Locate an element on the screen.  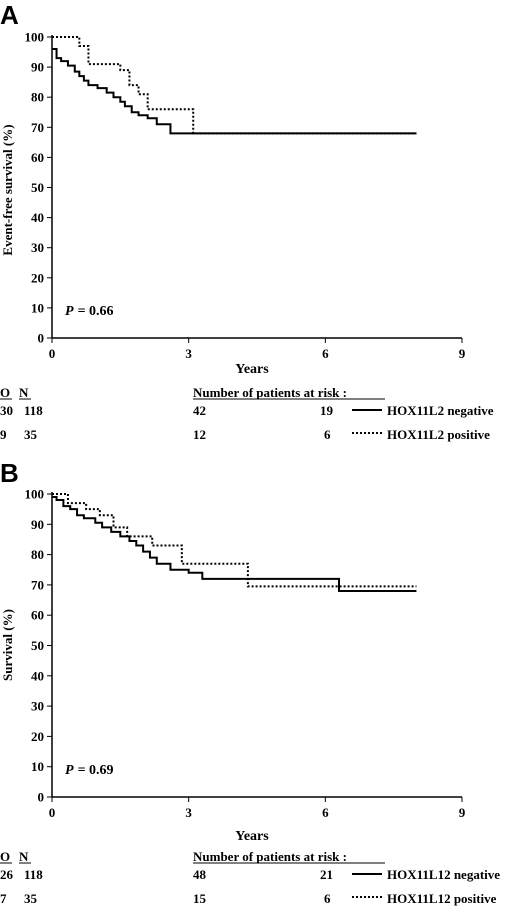
panel-b-col-n: N is located at coordinates (24, 856).